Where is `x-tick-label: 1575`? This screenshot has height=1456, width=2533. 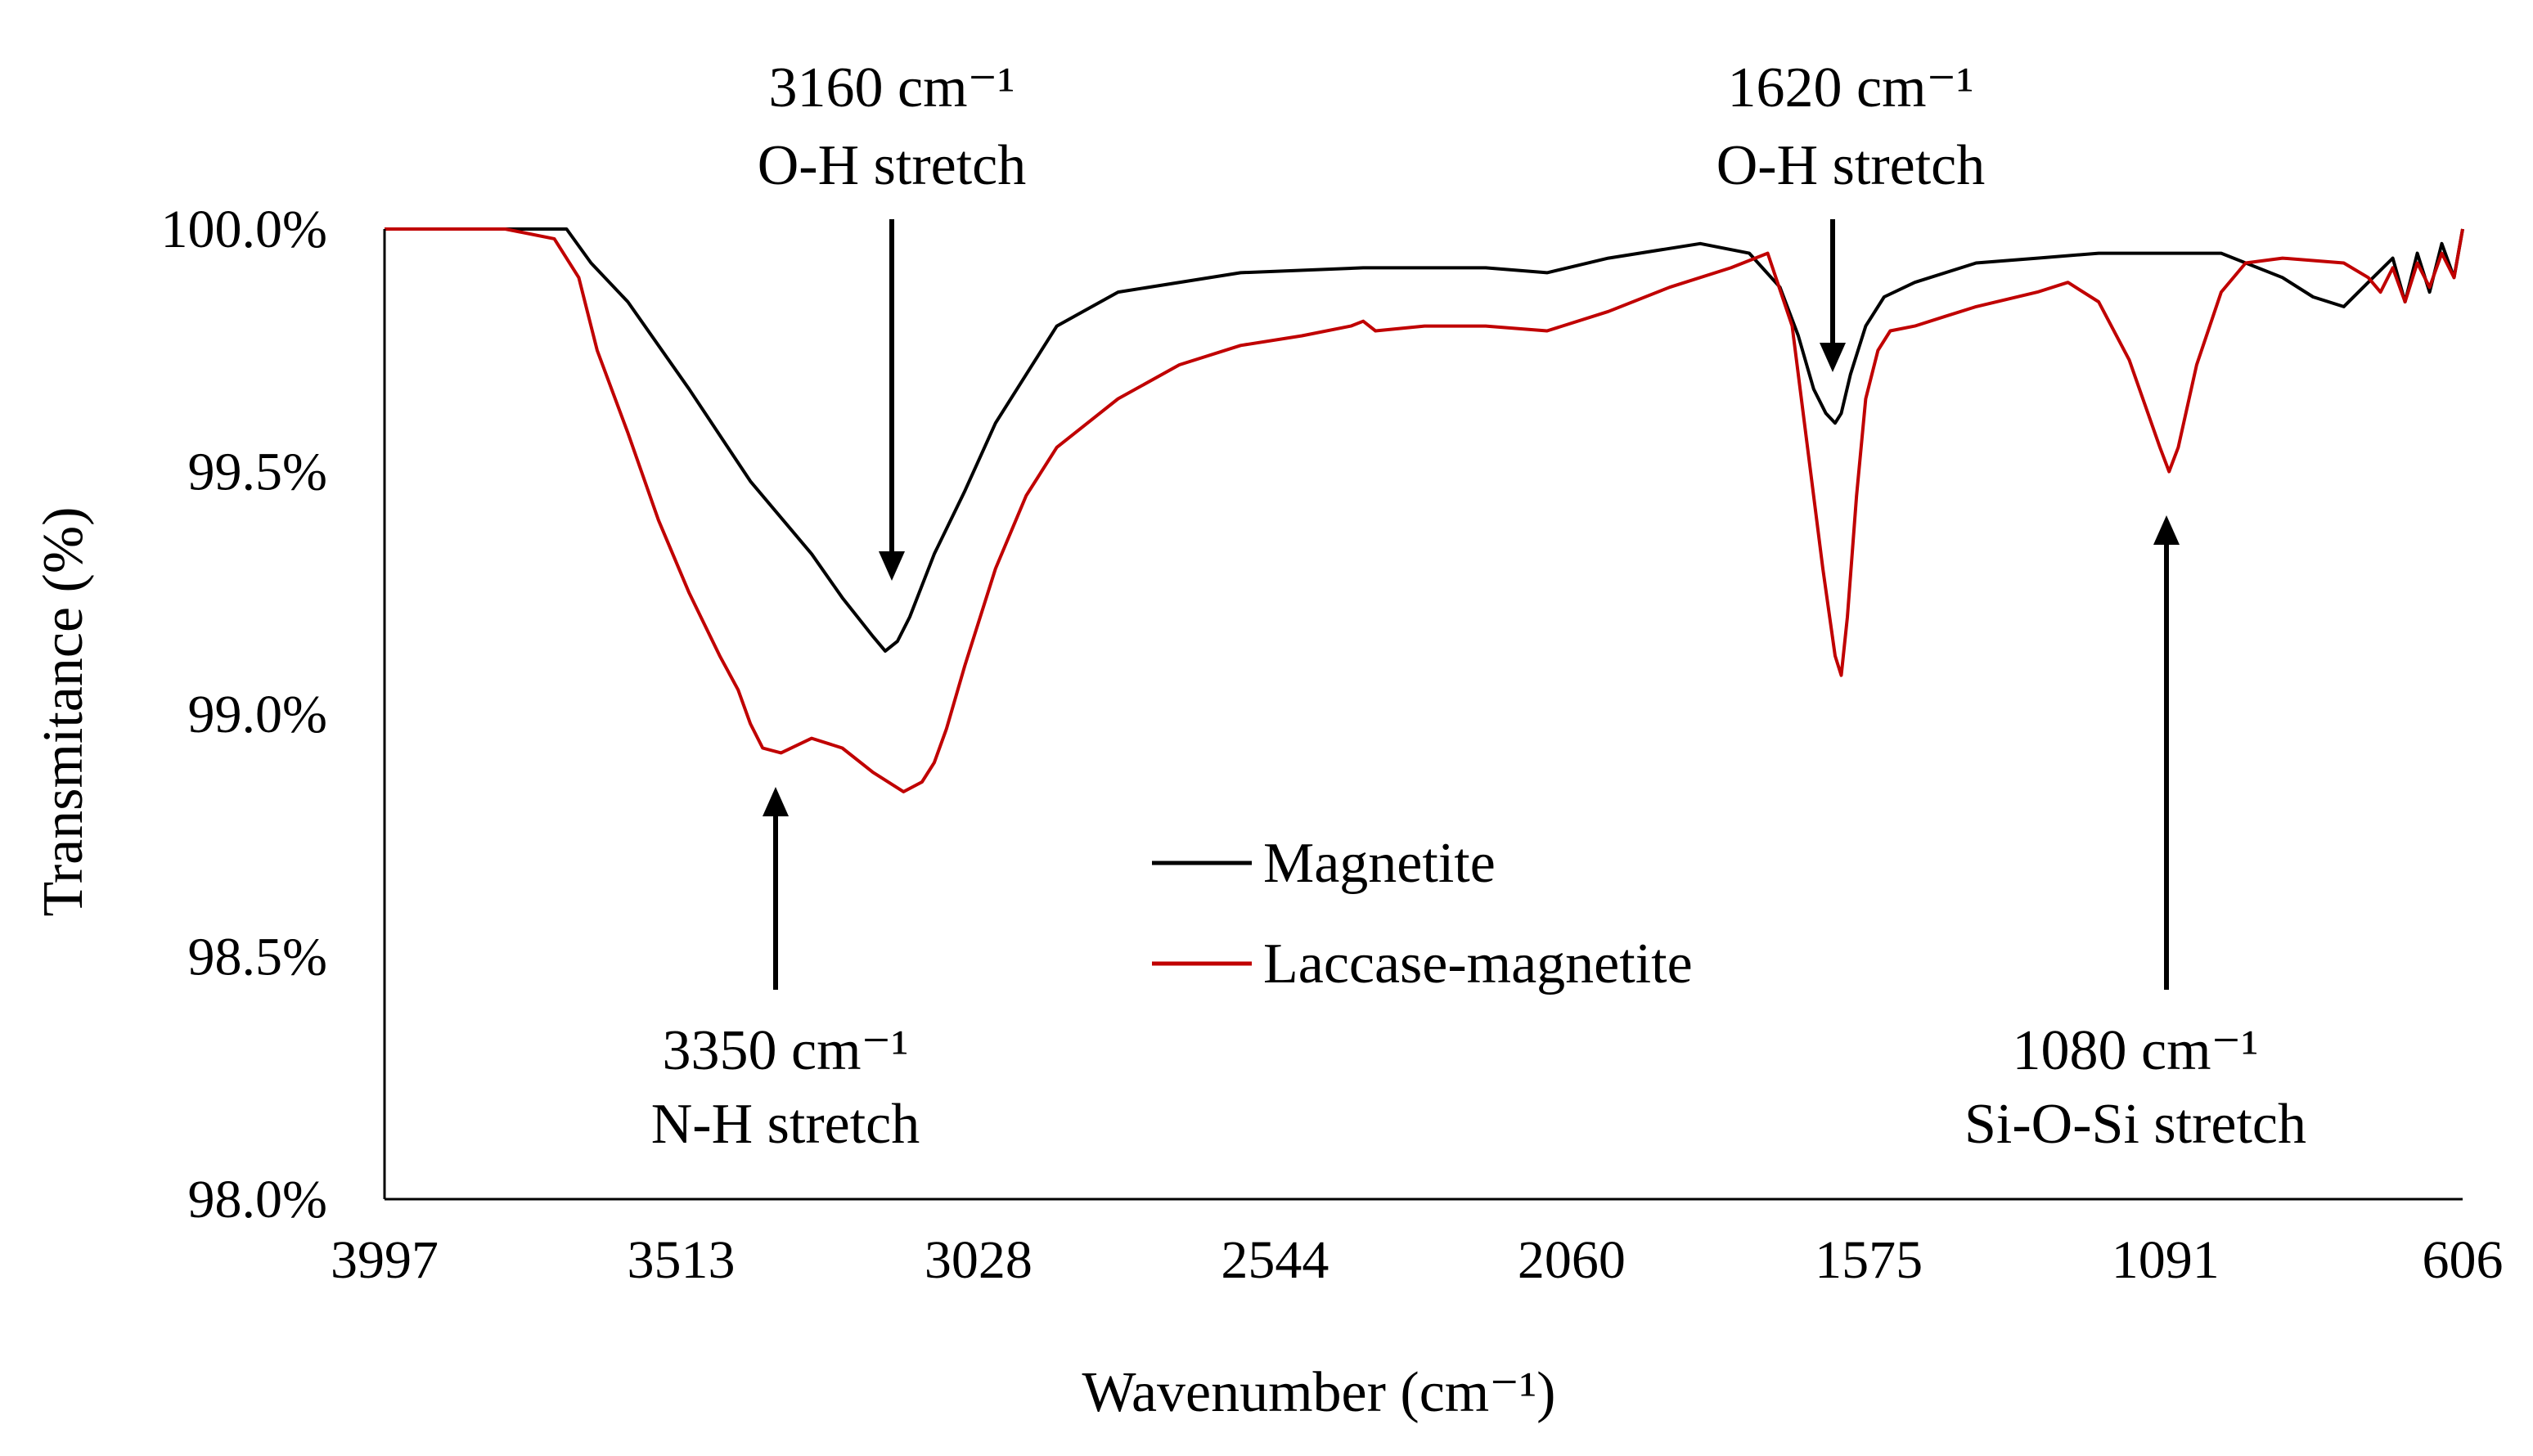
x-tick-label: 1575 is located at coordinates (1869, 1260).